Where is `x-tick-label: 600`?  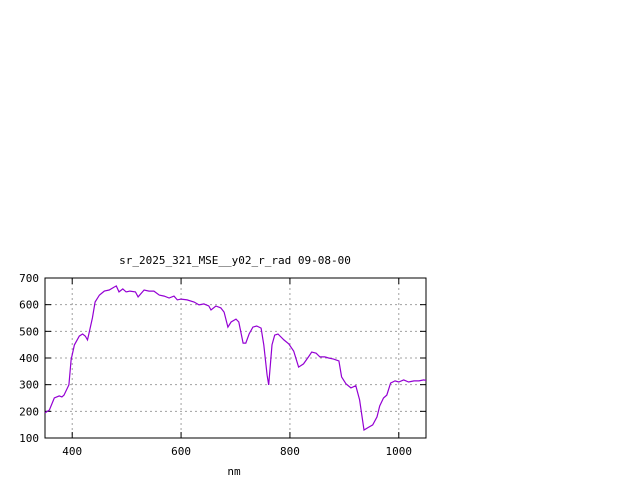
x-tick-label: 600 is located at coordinates (181, 451).